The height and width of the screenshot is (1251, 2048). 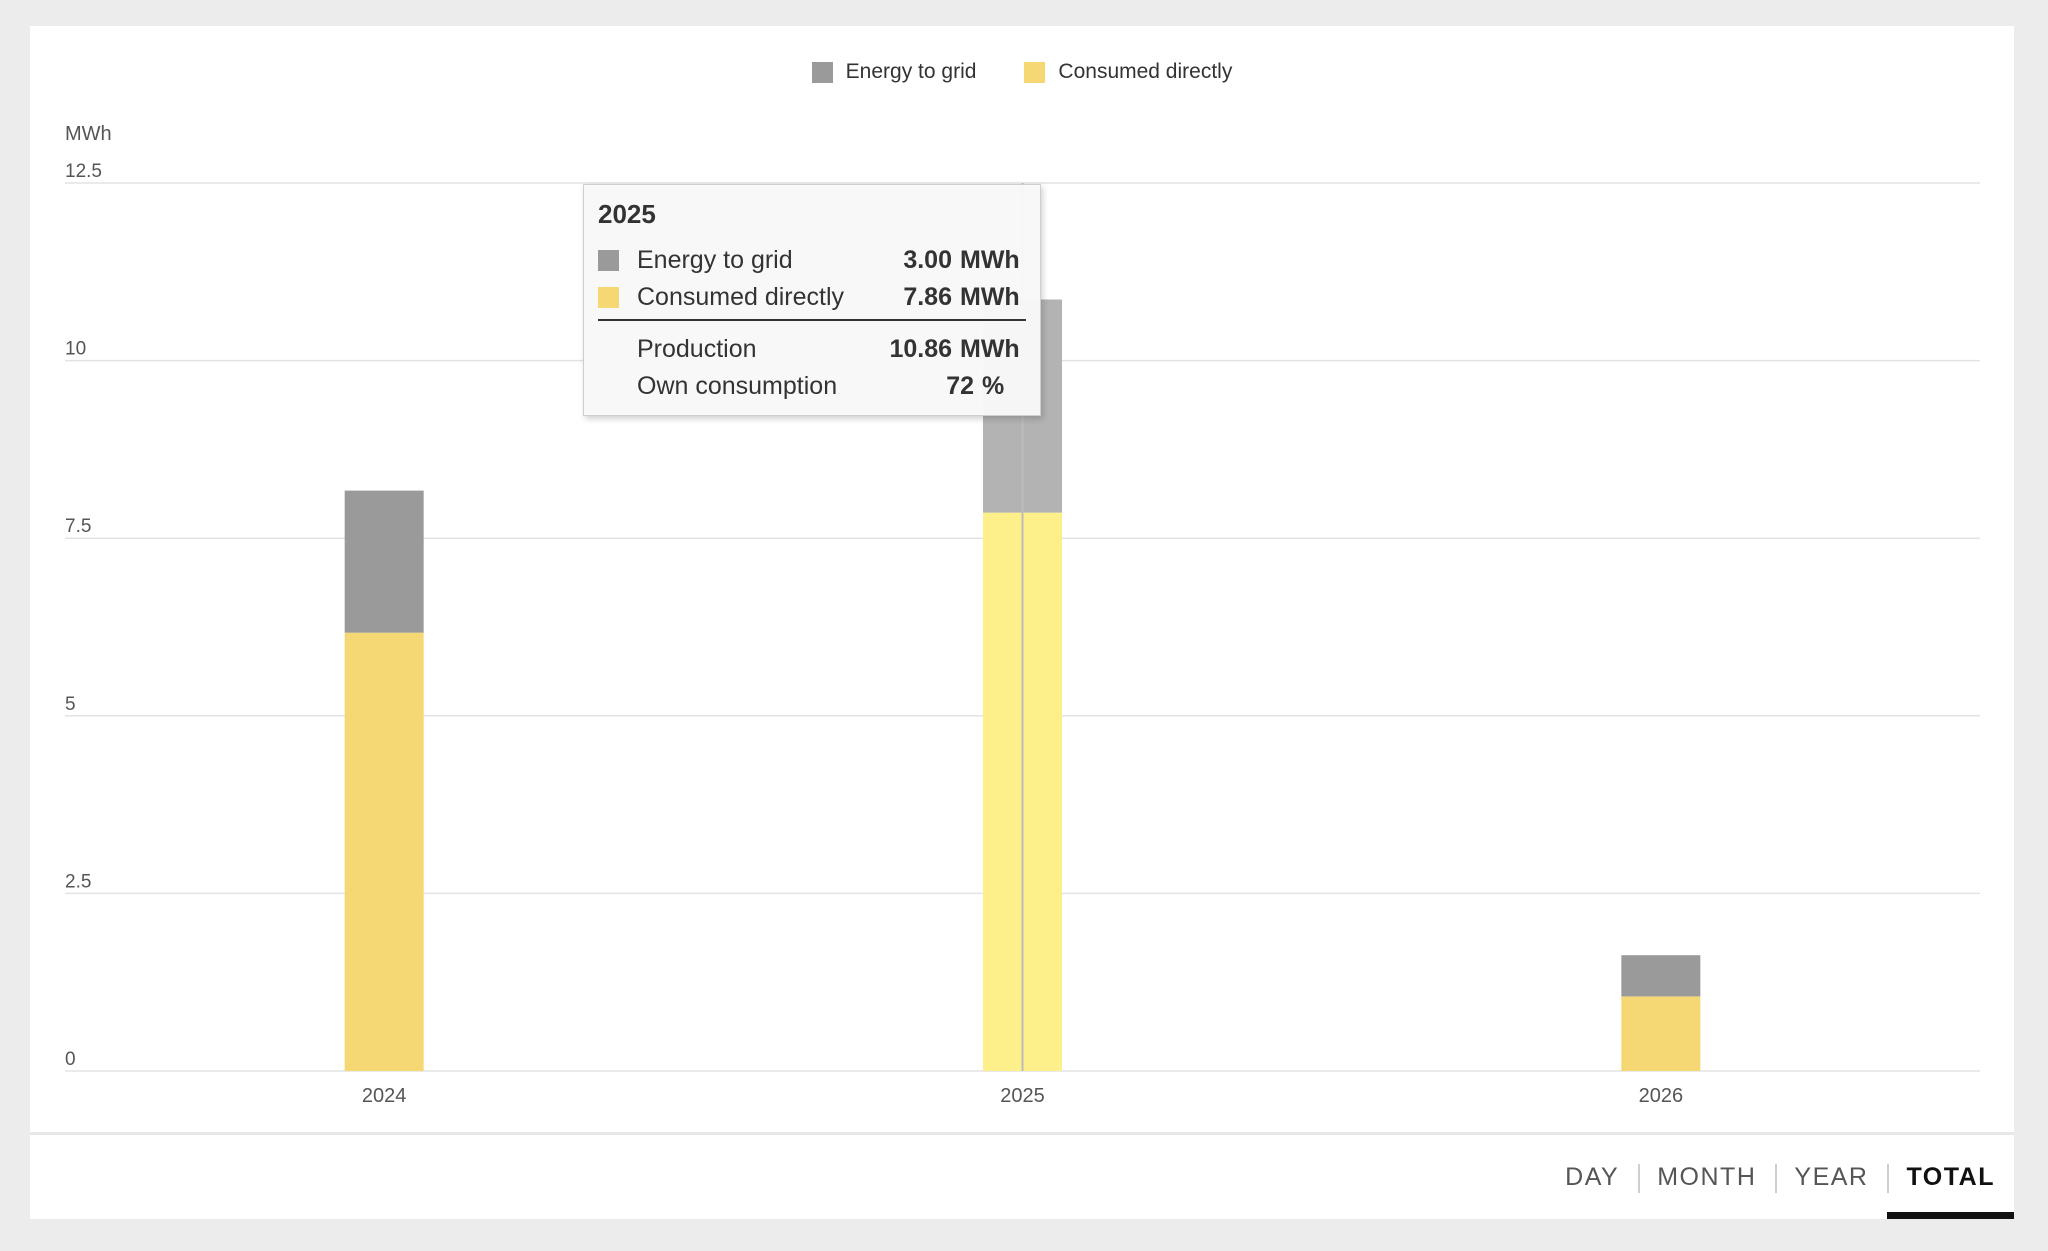 I want to click on tooltip-value: 72, so click(x=960, y=386).